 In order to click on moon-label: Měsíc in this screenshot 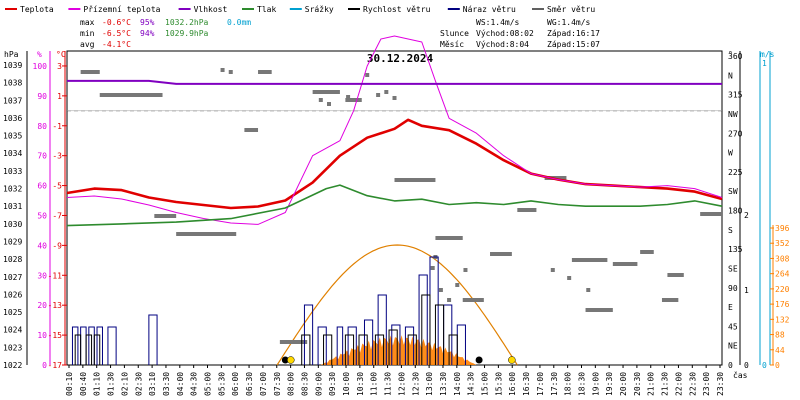, I will do `click(452, 44)`.